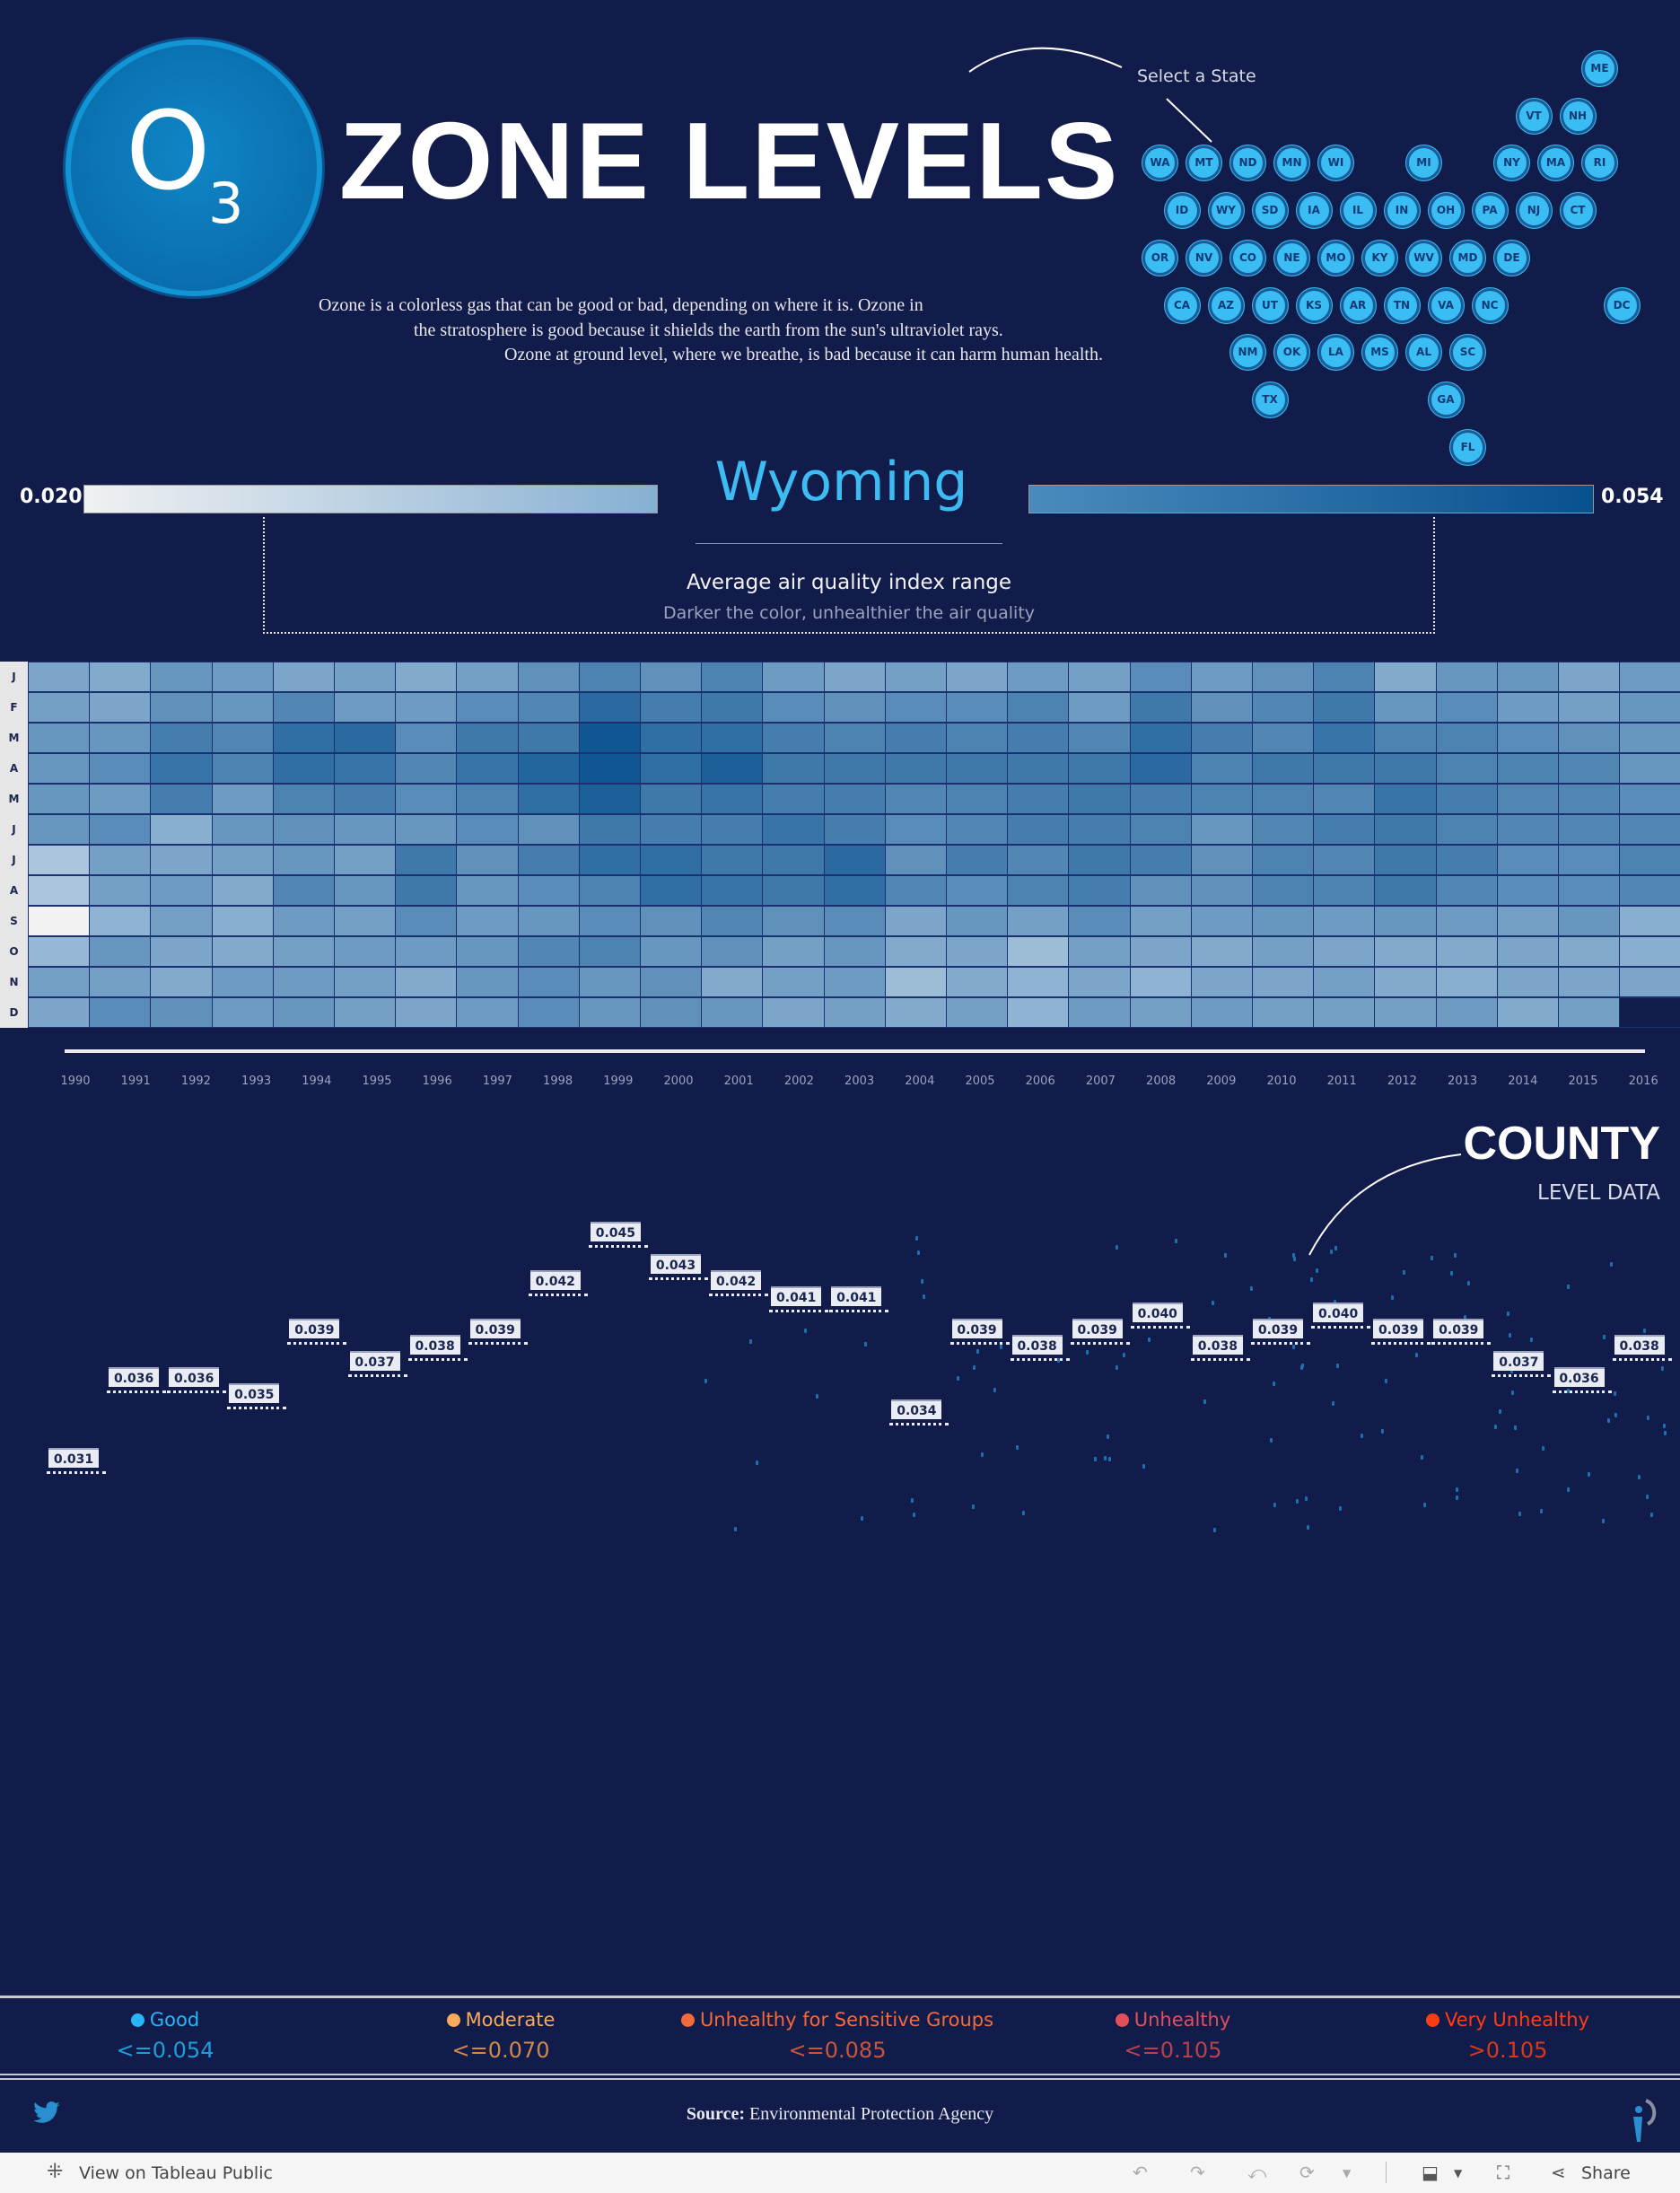 The image size is (1680, 2193). Describe the element at coordinates (1336, 257) in the screenshot. I see `state-tile-mo: MO` at that location.